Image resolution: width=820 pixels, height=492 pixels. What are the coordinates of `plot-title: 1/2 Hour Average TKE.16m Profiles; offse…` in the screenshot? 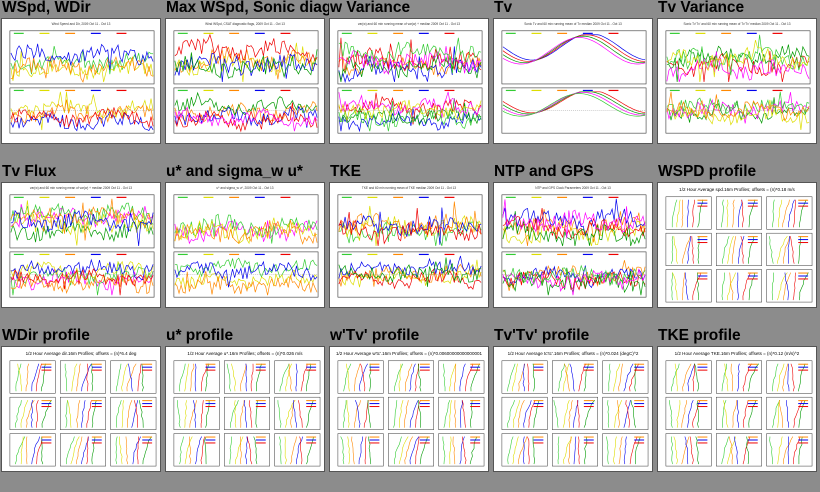 It's located at (737, 353).